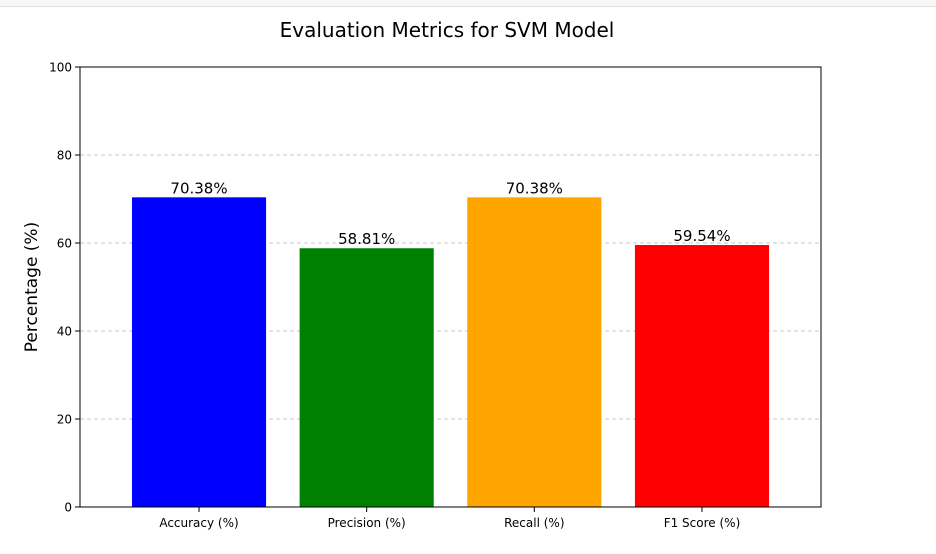  I want to click on y-tick-label: 0, so click(68, 508).